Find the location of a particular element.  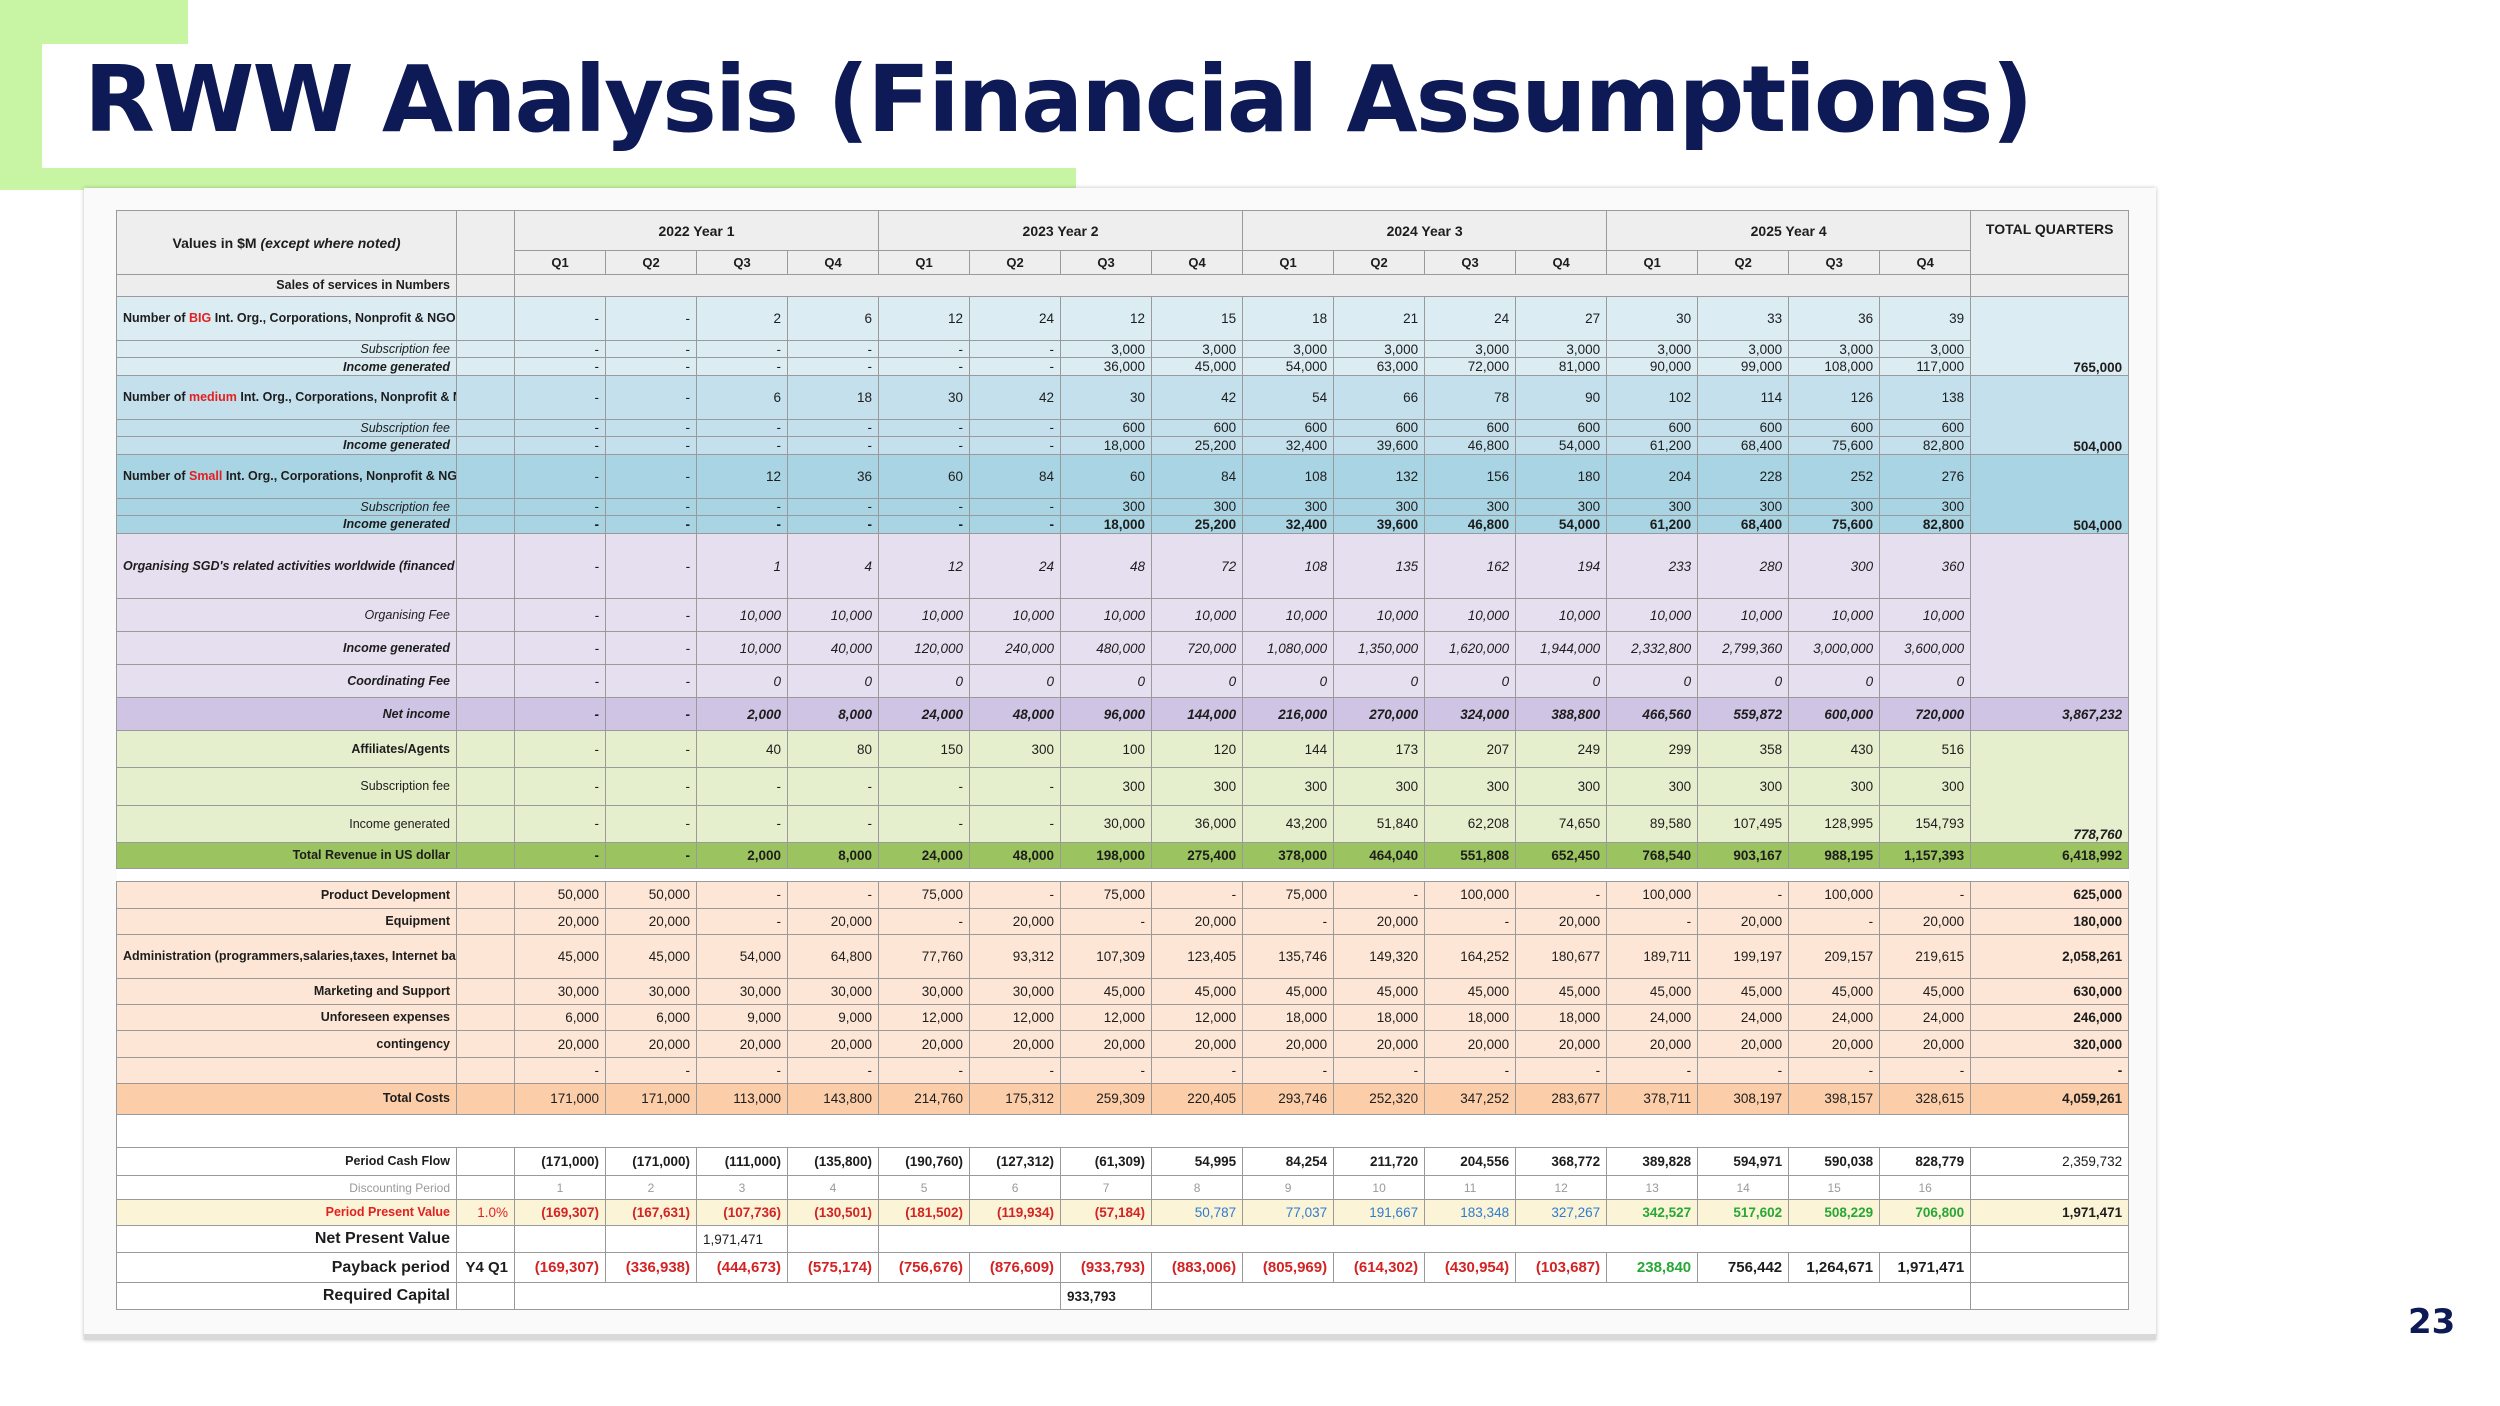

value-cell: 66 is located at coordinates (1379, 397).